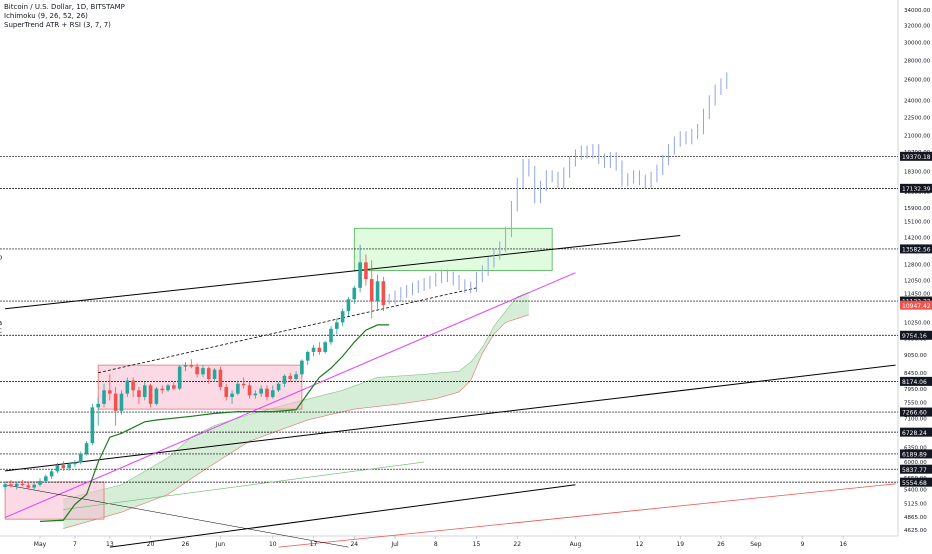 Image resolution: width=932 pixels, height=554 pixels. Describe the element at coordinates (917, 118) in the screenshot. I see `y-tick-label: 22500.00` at that location.